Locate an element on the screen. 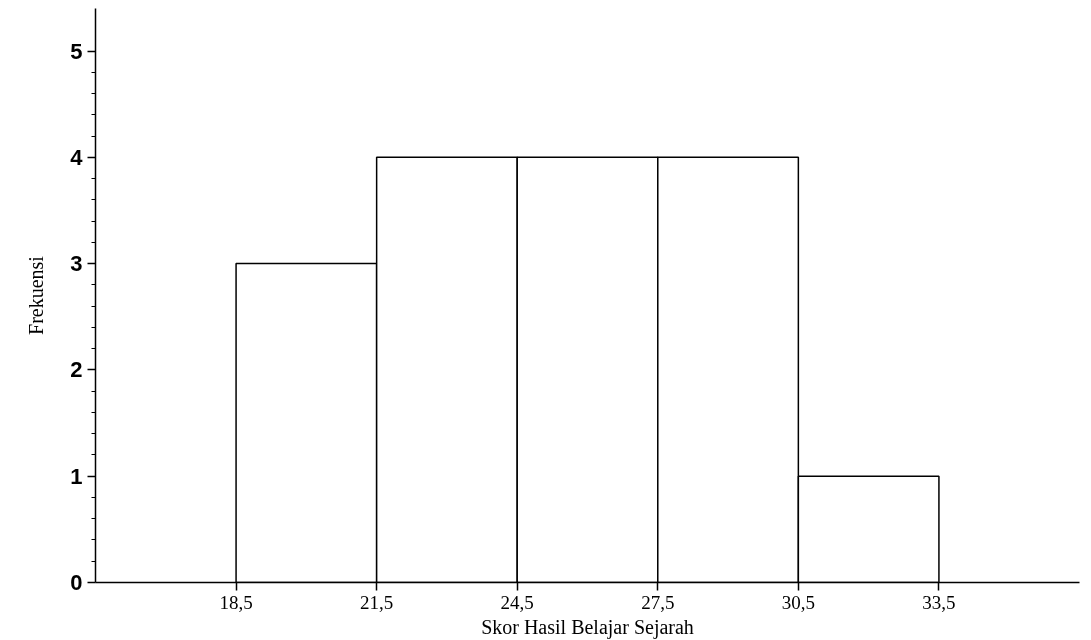  x-tick-label: 30,5 is located at coordinates (798, 602).